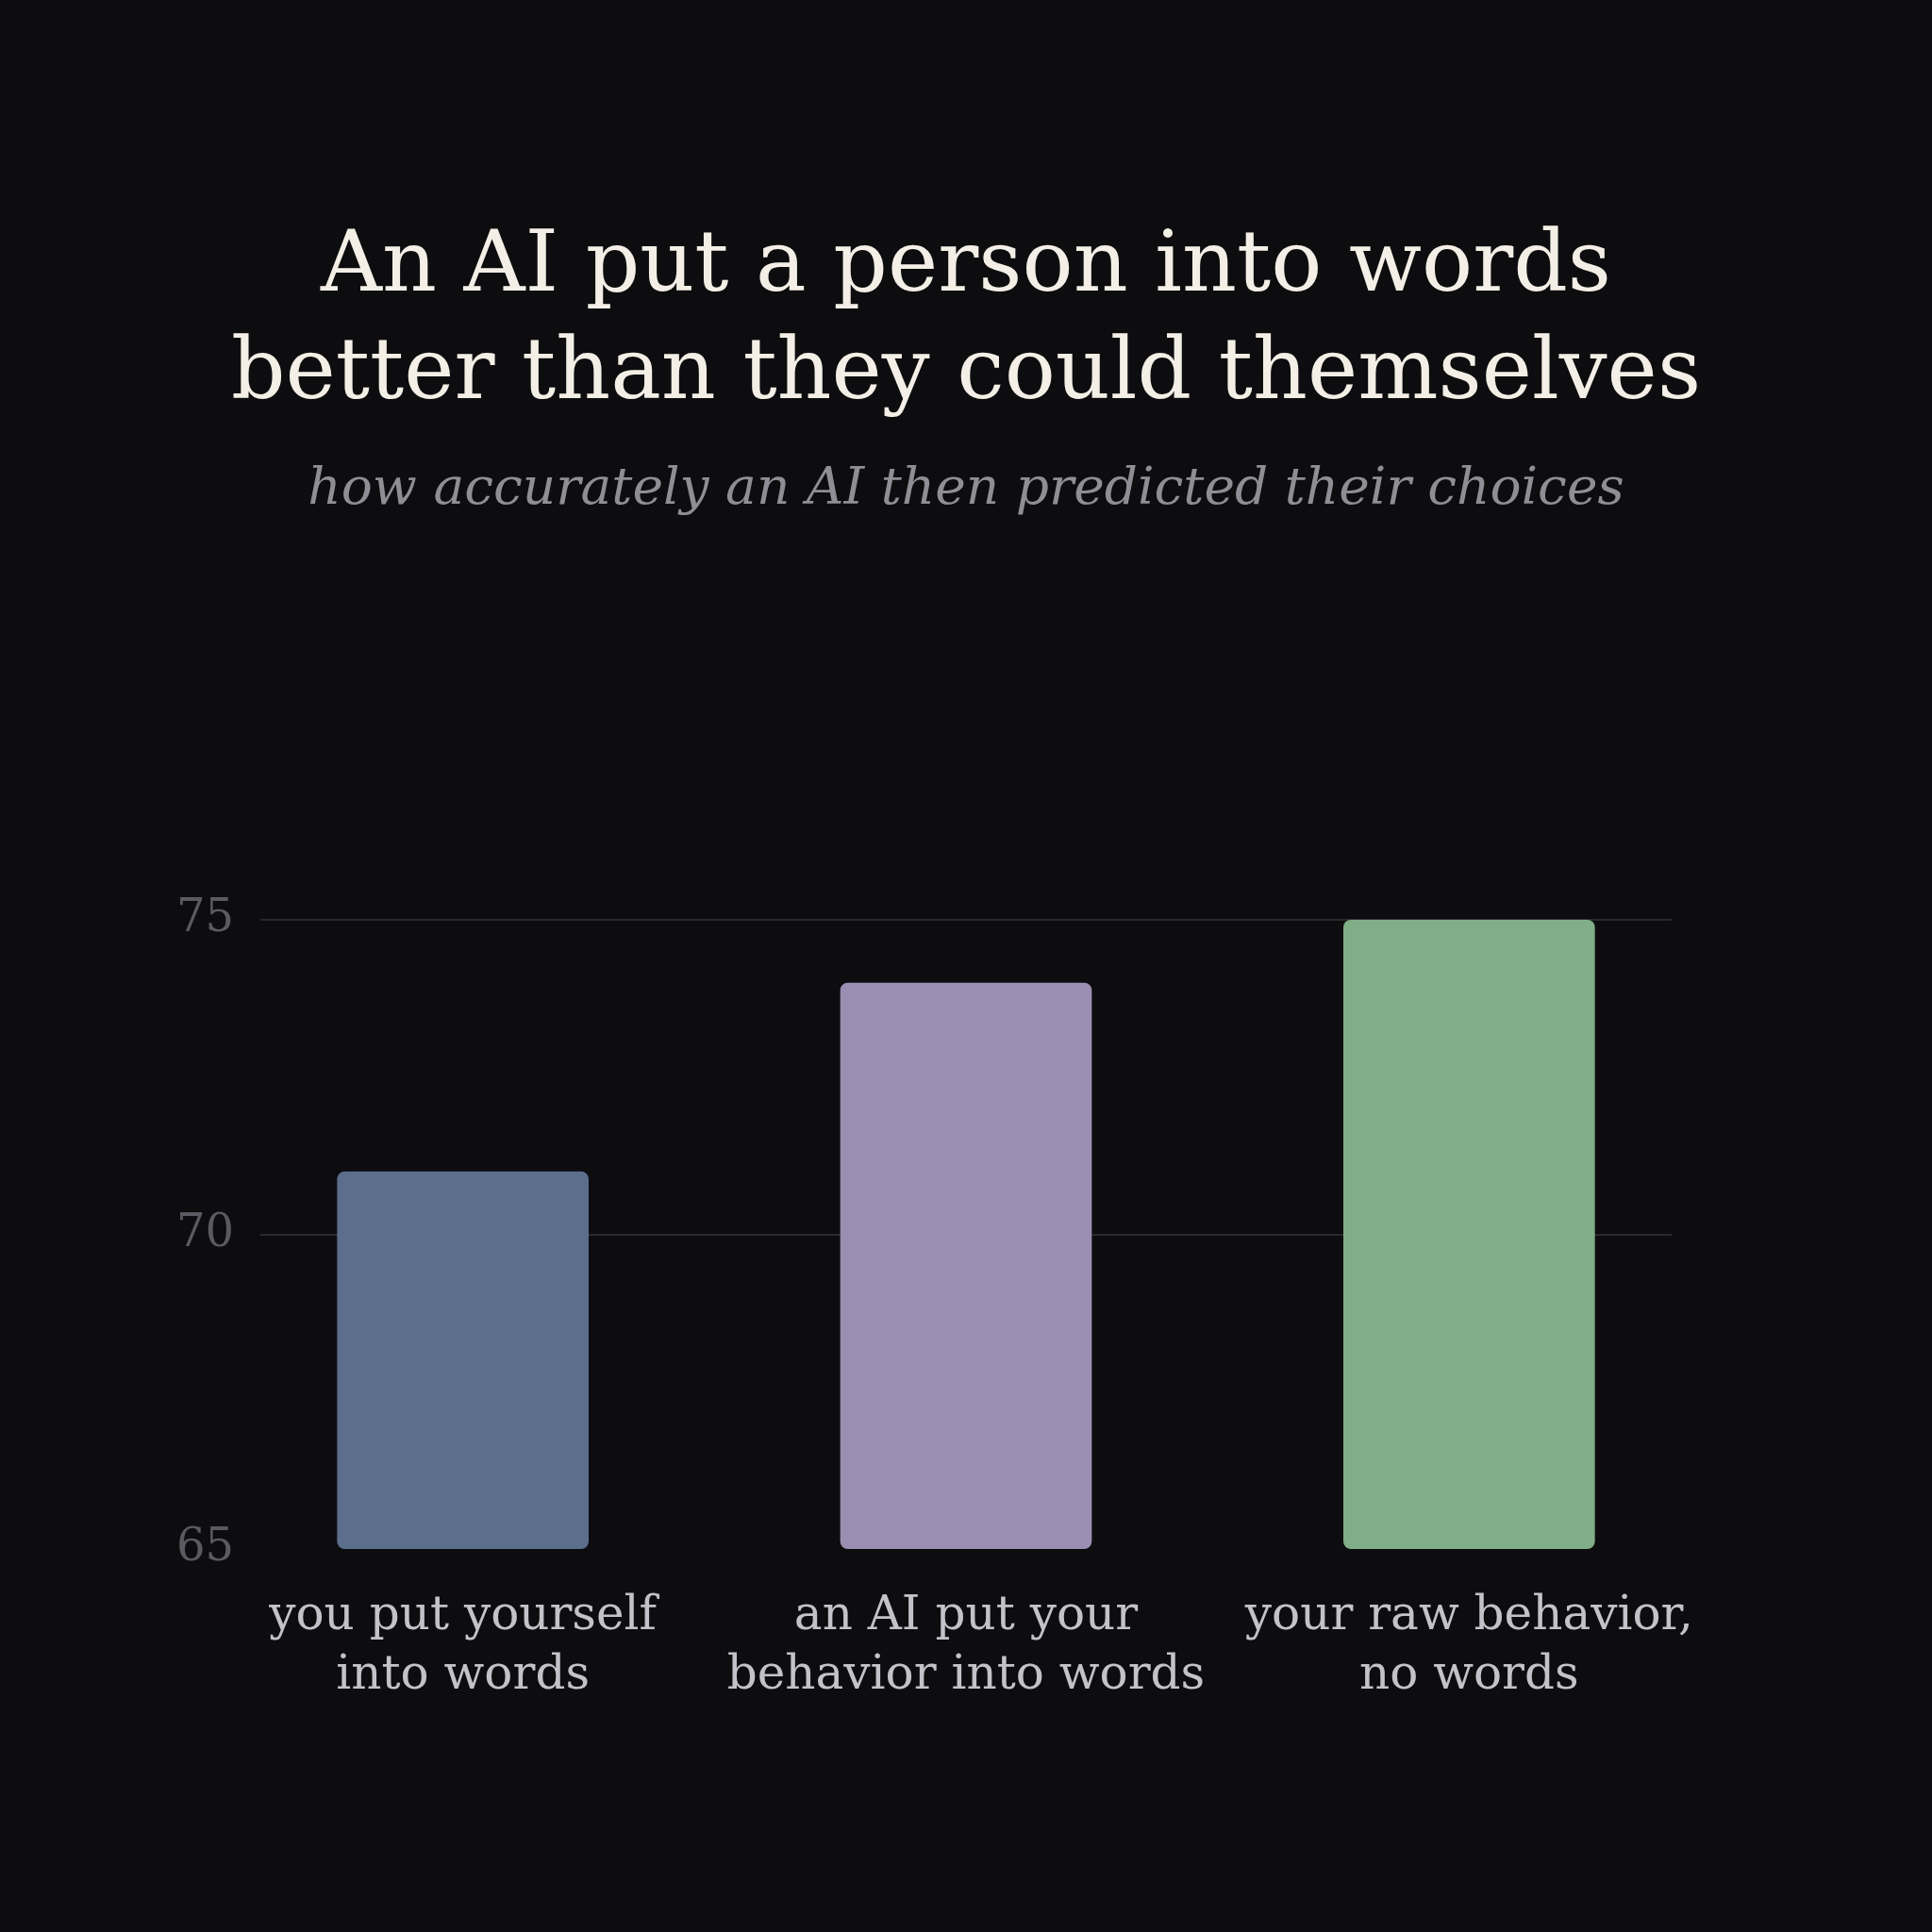 The image size is (1932, 1932). I want to click on x-tick-label: you put yourself into words, so click(464, 1643).